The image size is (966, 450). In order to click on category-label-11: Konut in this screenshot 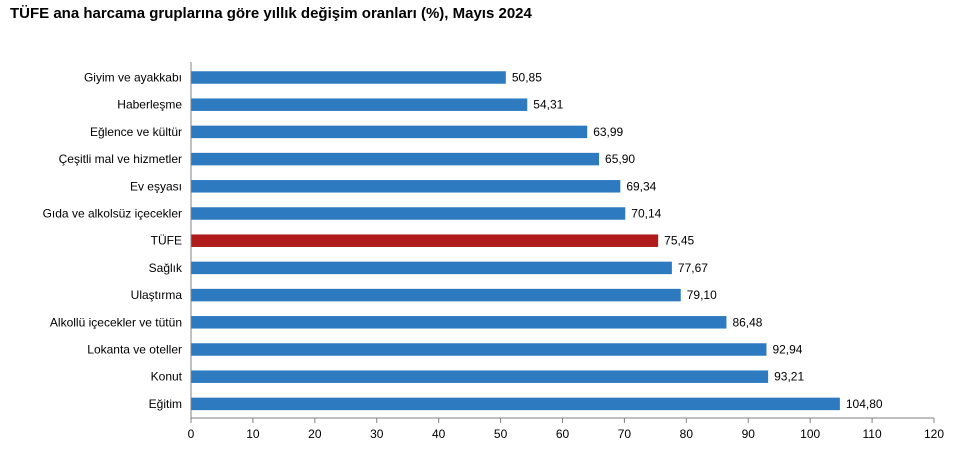, I will do `click(167, 377)`.